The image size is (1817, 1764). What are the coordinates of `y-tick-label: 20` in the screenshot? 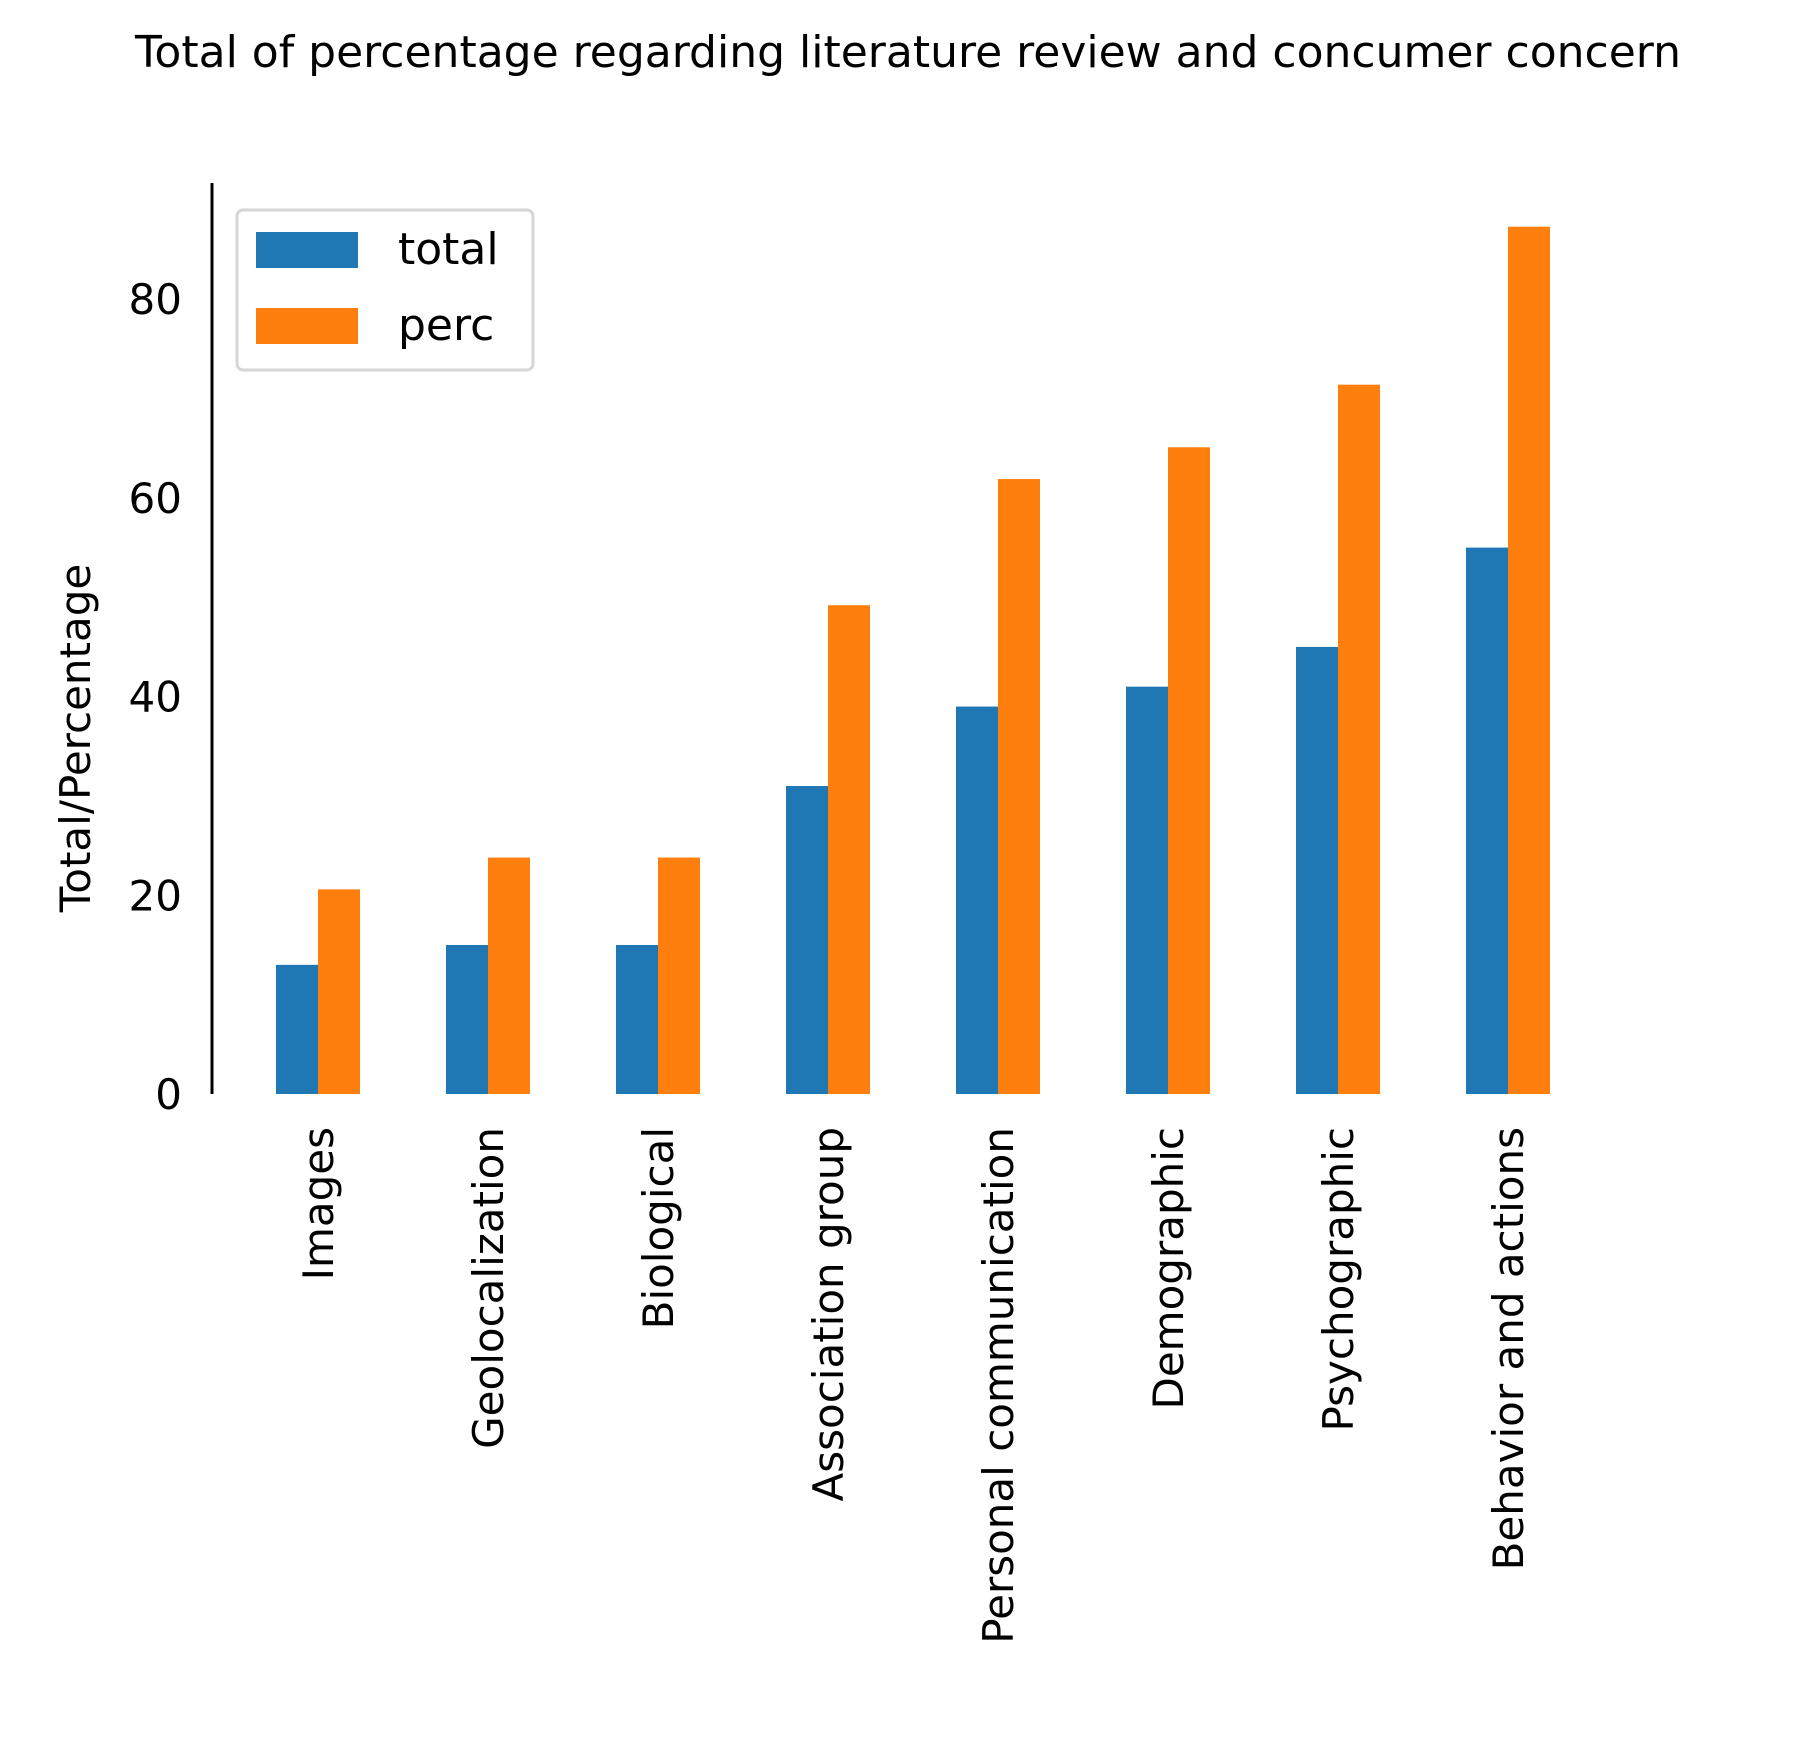 It's located at (155, 895).